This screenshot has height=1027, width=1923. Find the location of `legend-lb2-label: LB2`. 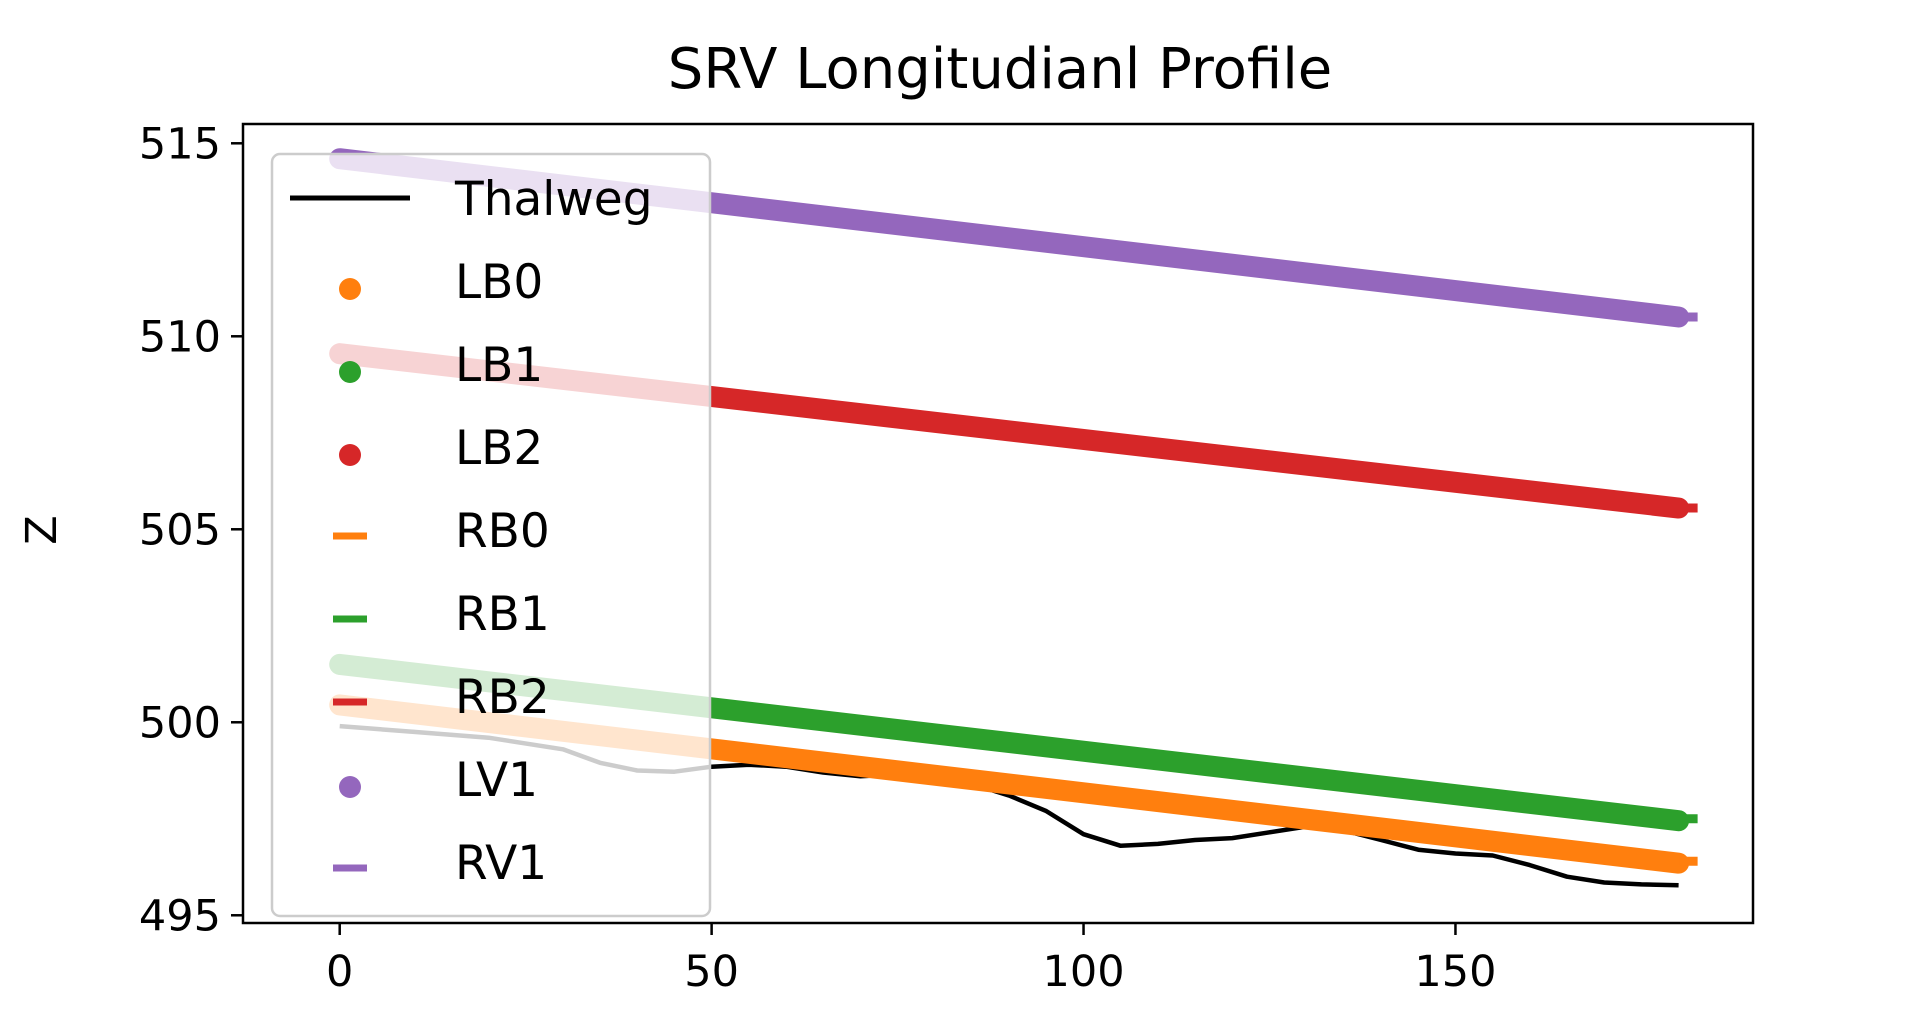

legend-lb2-label: LB2 is located at coordinates (499, 448).